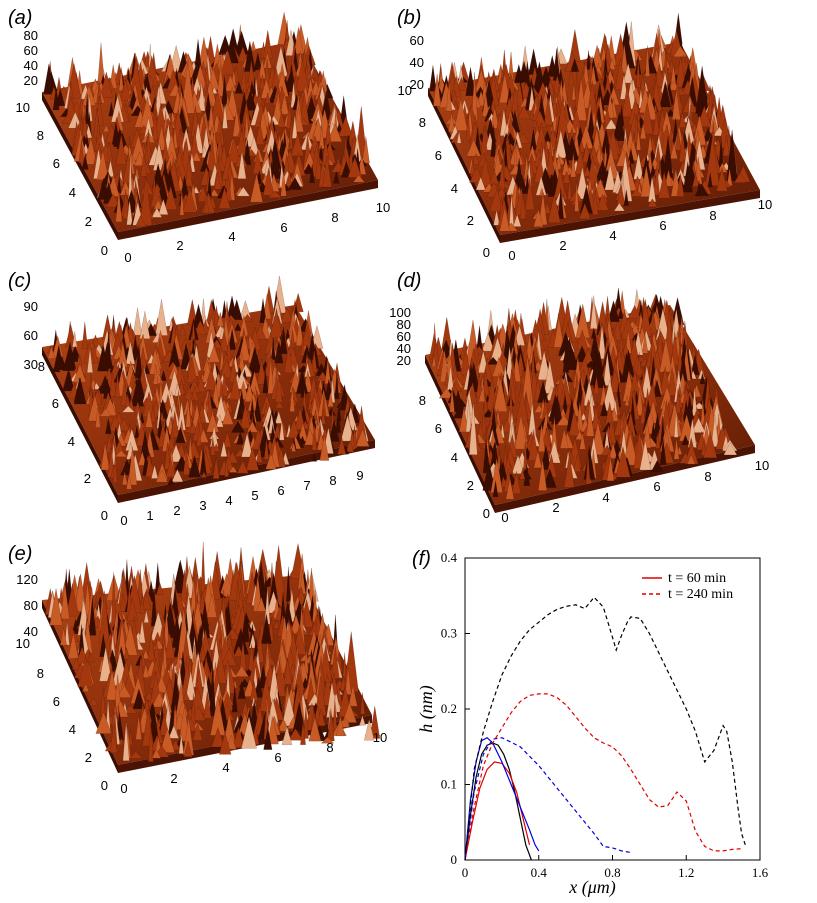  Describe the element at coordinates (56, 701) in the screenshot. I see `y-tick-label: 6` at that location.